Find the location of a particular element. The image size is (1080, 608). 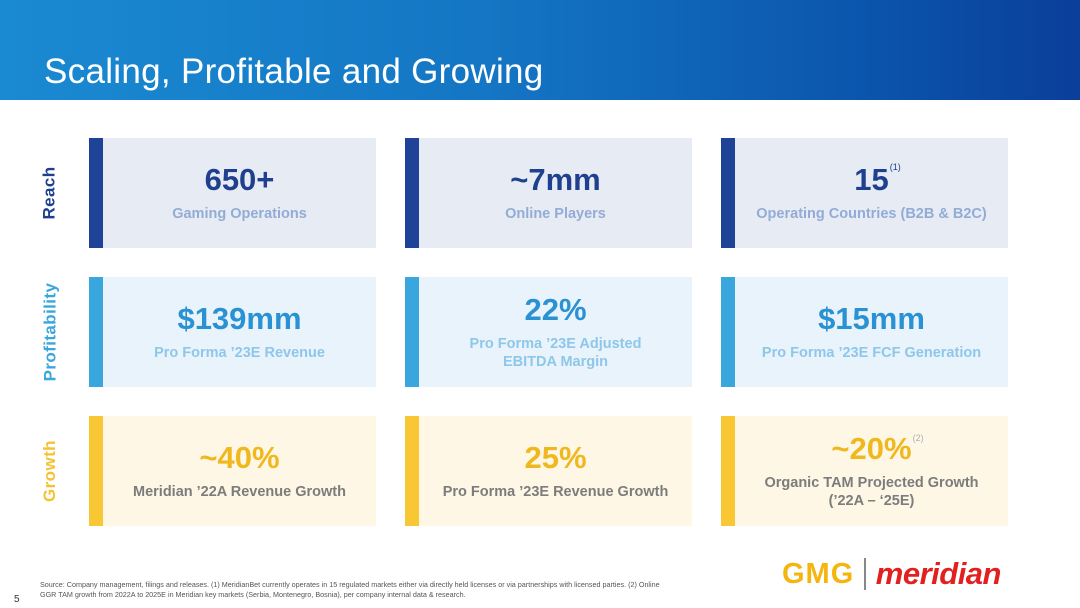

metric-value: 650+ is located at coordinates (239, 179).